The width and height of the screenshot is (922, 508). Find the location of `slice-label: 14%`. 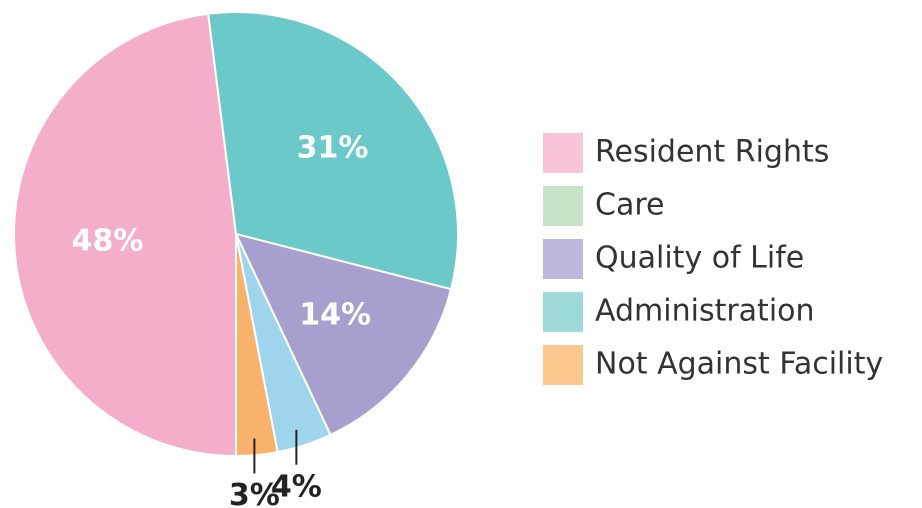

slice-label: 14% is located at coordinates (335, 315).